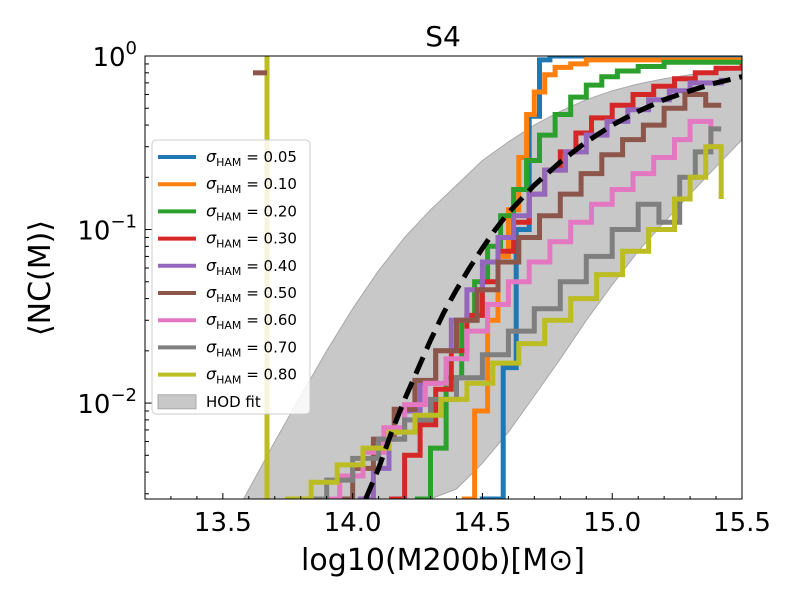 The height and width of the screenshot is (600, 800). I want to click on legend-label: HOD fit, so click(233, 402).